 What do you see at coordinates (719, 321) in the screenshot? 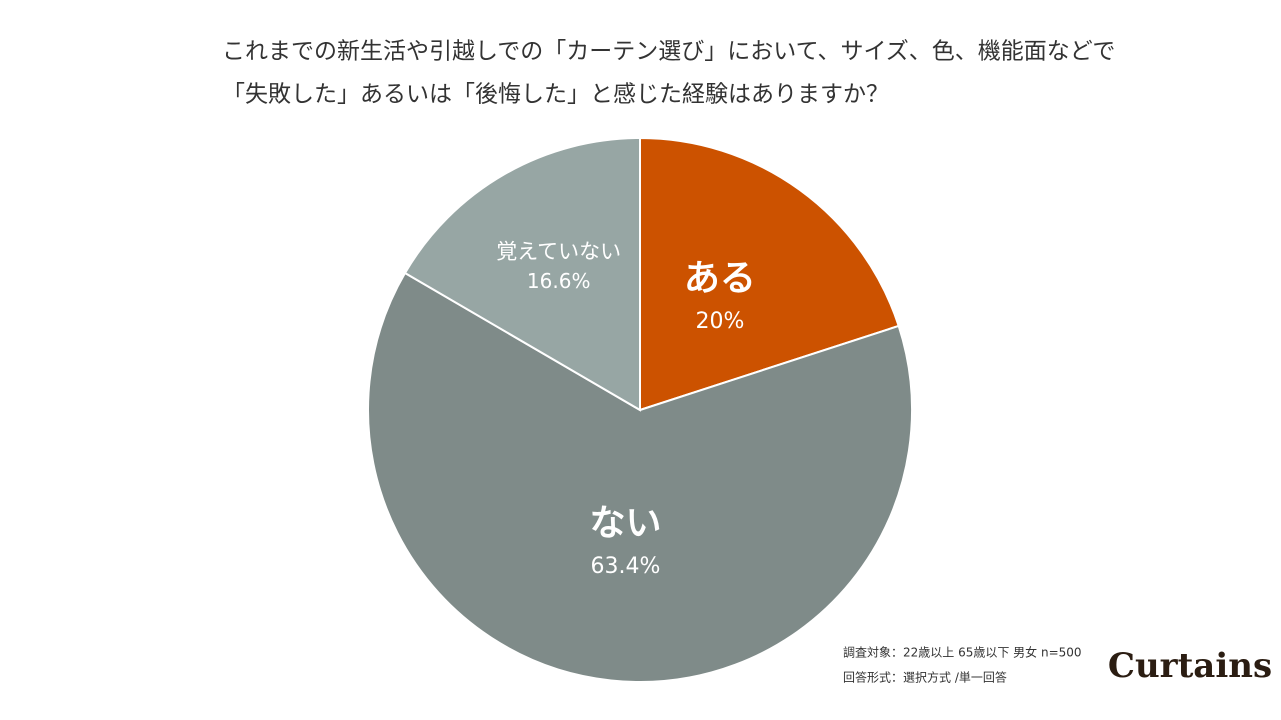
I see `slice-value: 20%` at bounding box center [719, 321].